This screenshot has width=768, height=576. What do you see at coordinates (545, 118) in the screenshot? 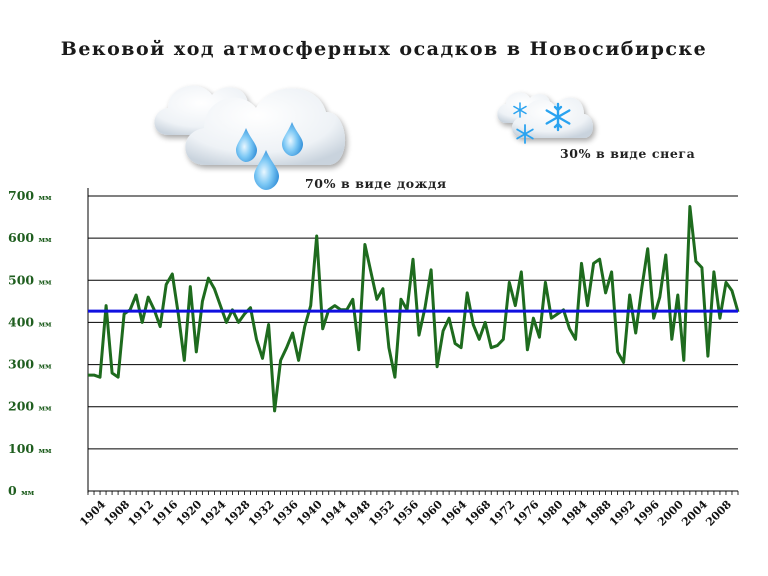
I see `snow-cloud-icon` at bounding box center [545, 118].